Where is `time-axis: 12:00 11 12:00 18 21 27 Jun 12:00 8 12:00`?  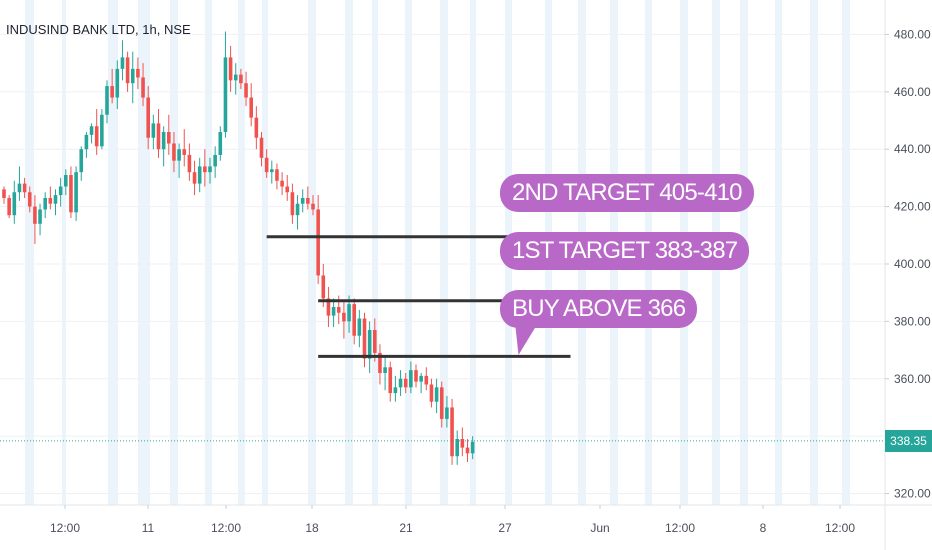
time-axis: 12:00 11 12:00 18 21 27 Jun 12:00 8 12:00 is located at coordinates (452, 520).